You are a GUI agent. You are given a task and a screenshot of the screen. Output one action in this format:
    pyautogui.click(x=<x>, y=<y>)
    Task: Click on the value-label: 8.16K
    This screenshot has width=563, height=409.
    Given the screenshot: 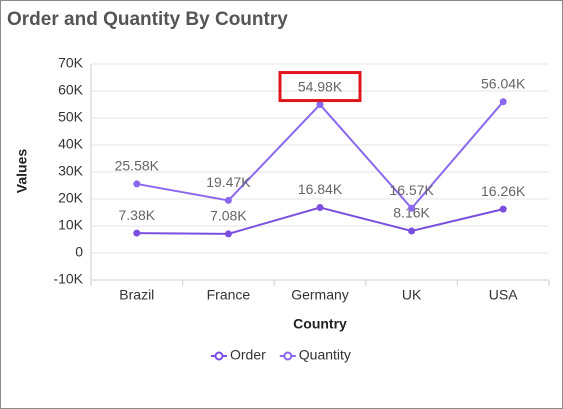 What is the action you would take?
    pyautogui.click(x=411, y=213)
    